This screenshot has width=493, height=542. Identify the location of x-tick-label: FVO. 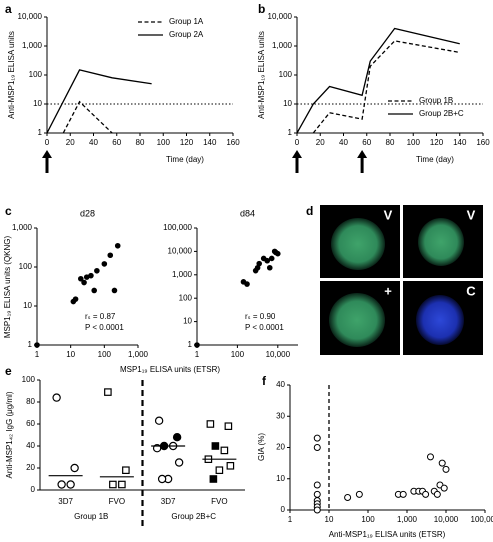
(117, 501).